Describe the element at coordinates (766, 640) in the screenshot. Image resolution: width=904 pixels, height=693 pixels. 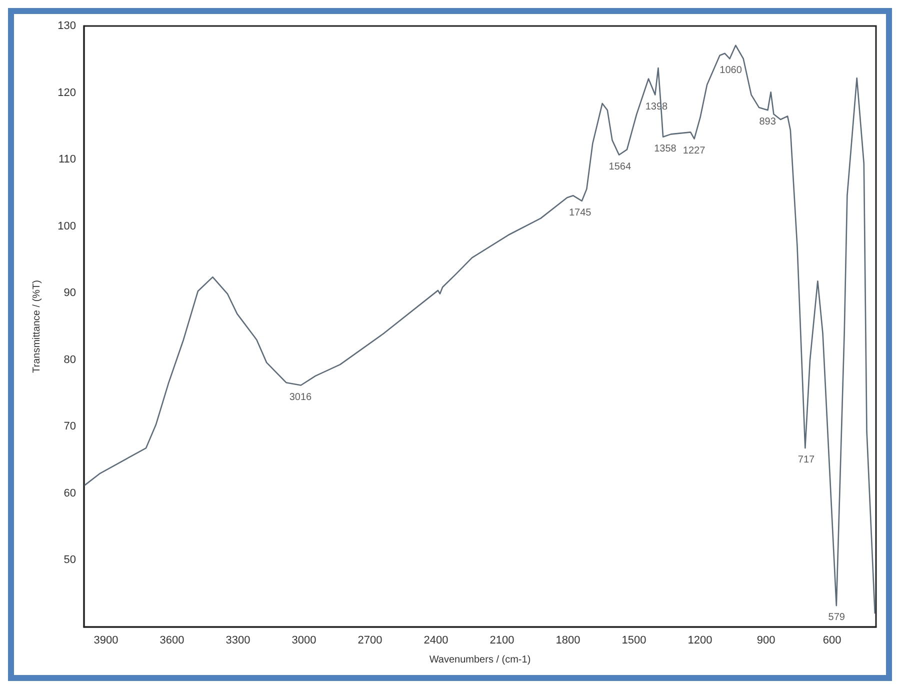
I see `x-tick-label: 900` at that location.